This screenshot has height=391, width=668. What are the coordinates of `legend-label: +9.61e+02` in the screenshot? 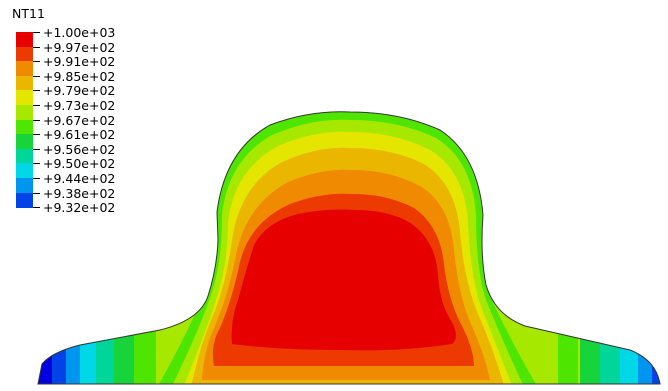 It's located at (79, 135).